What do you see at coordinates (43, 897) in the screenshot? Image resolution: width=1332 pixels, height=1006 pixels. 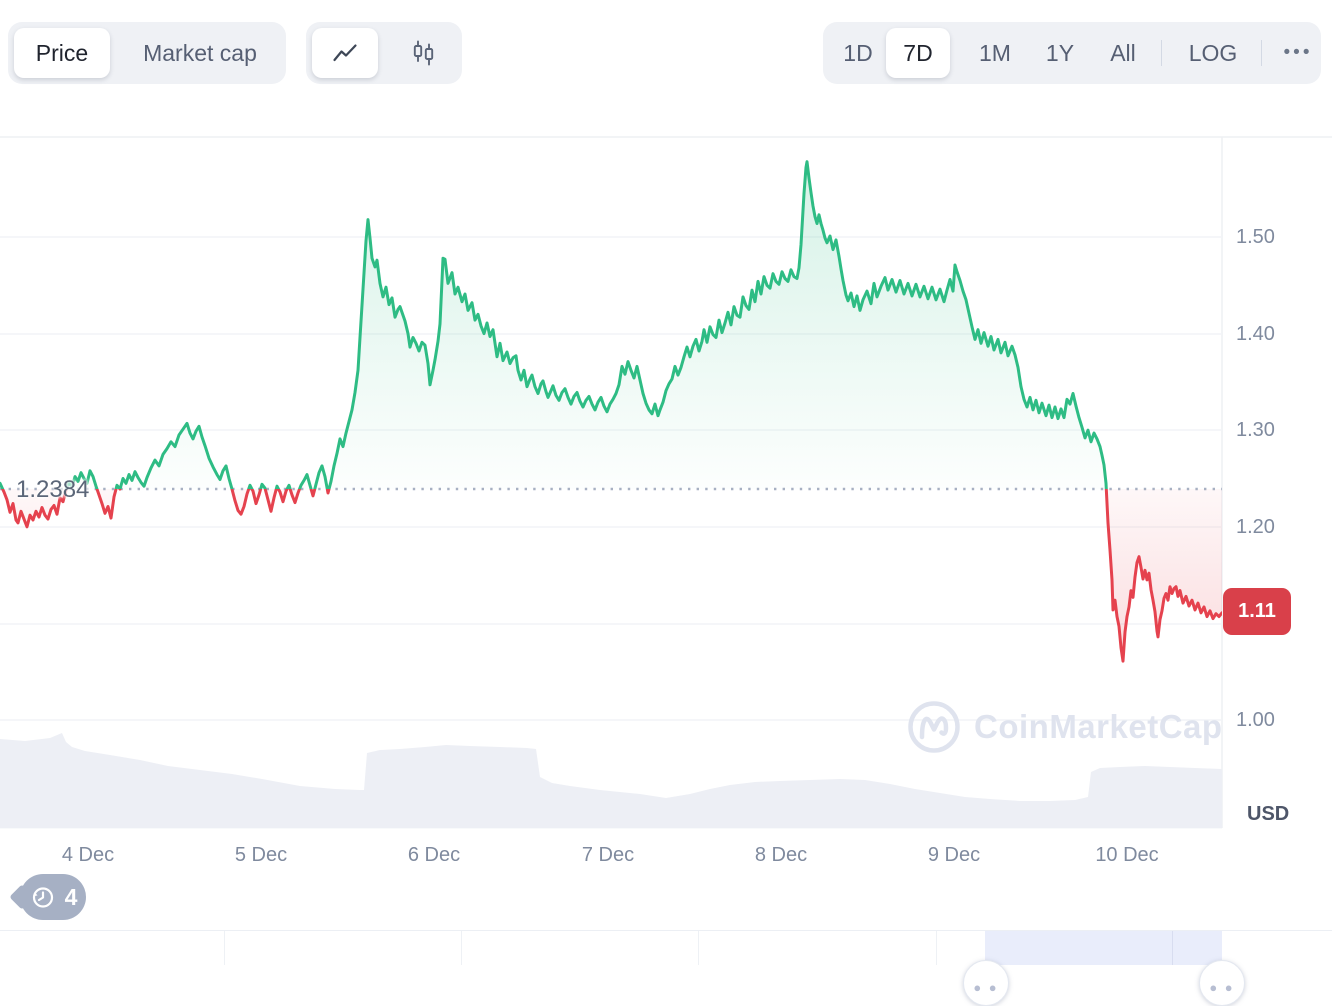 I see `history-clock-icon` at bounding box center [43, 897].